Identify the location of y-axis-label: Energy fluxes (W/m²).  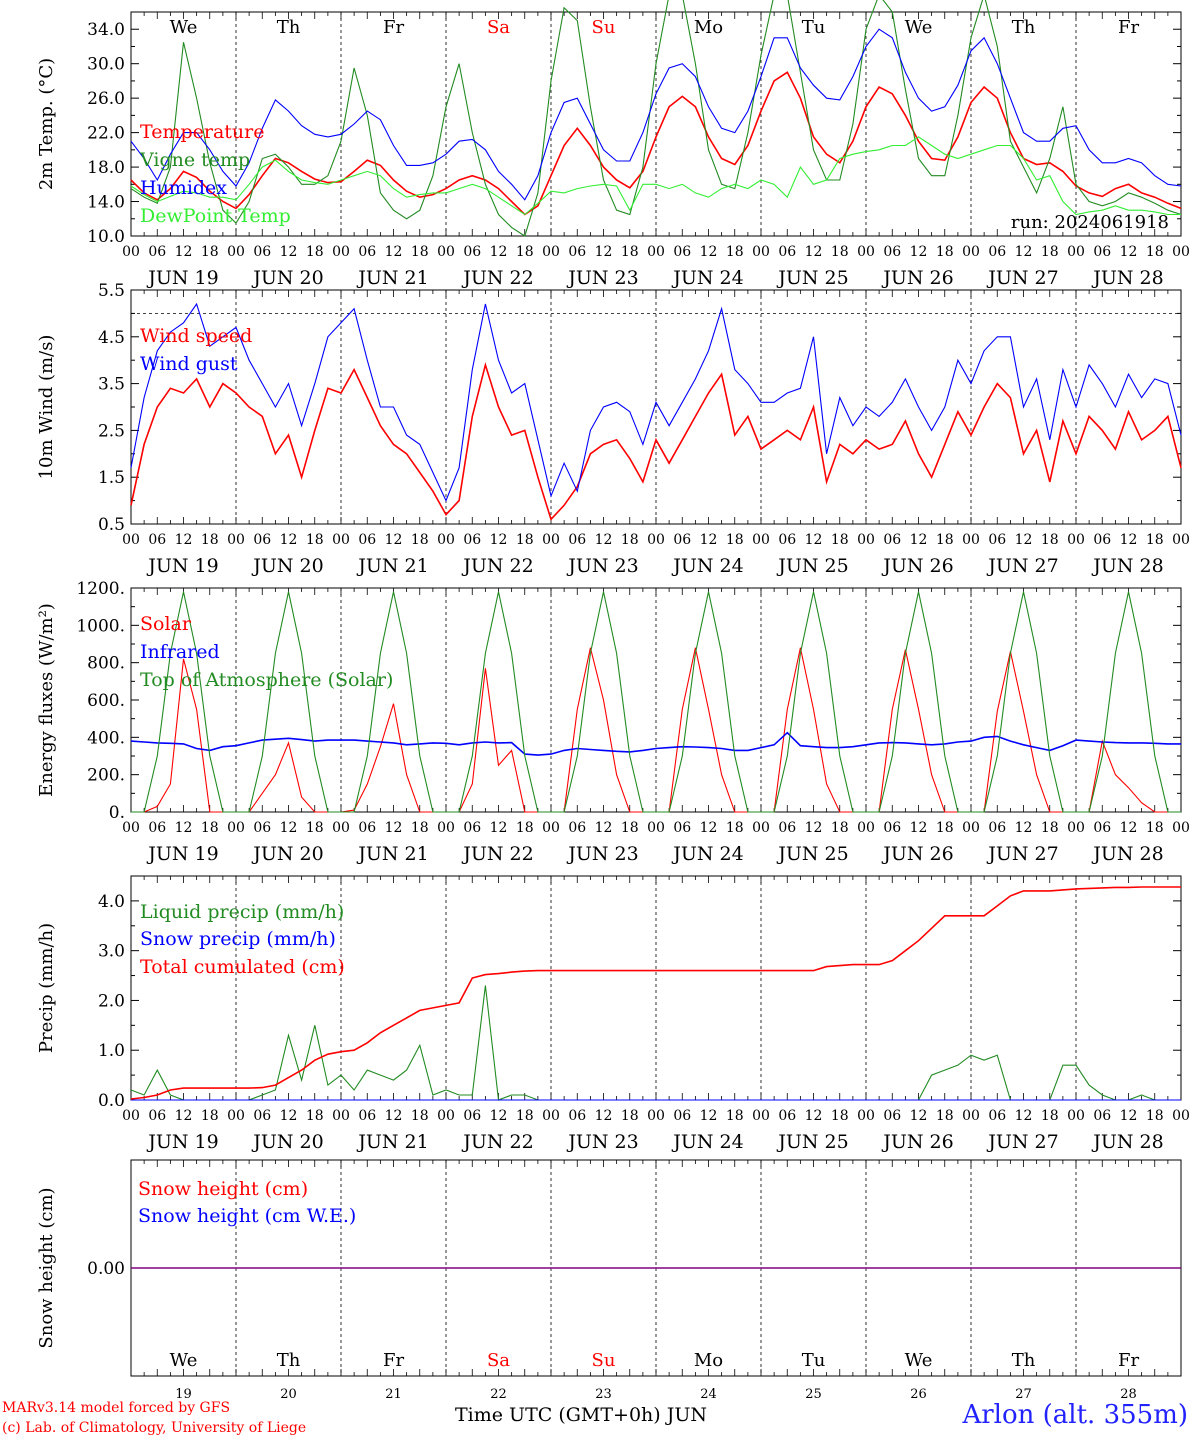
(46, 700).